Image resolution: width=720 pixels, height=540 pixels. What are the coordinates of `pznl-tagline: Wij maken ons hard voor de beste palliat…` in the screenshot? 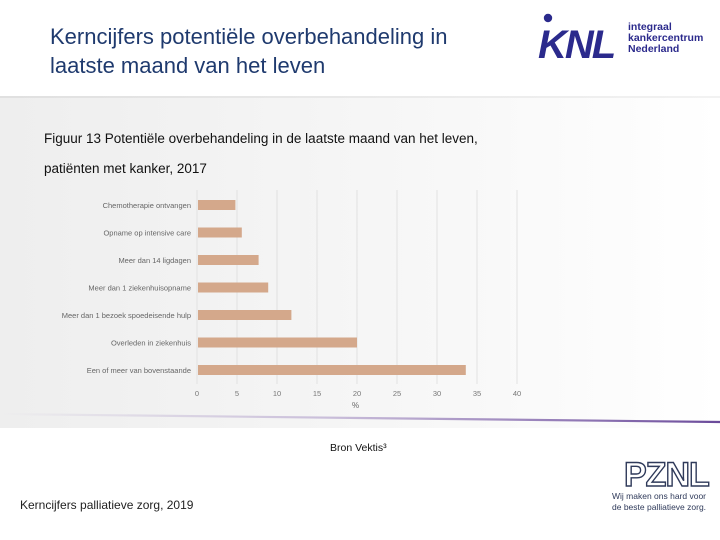 It's located at (665, 502).